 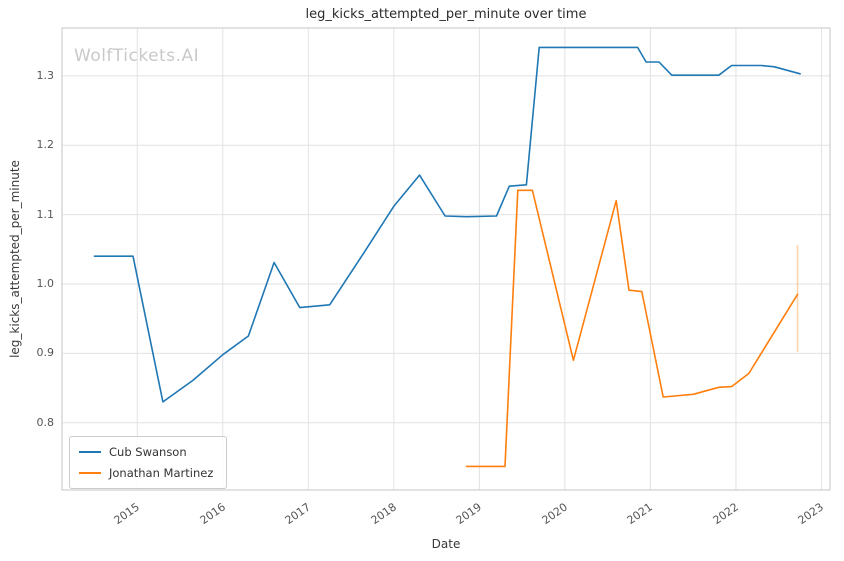 What do you see at coordinates (137, 56) in the screenshot?
I see `watermark: WolfTickets.AI` at bounding box center [137, 56].